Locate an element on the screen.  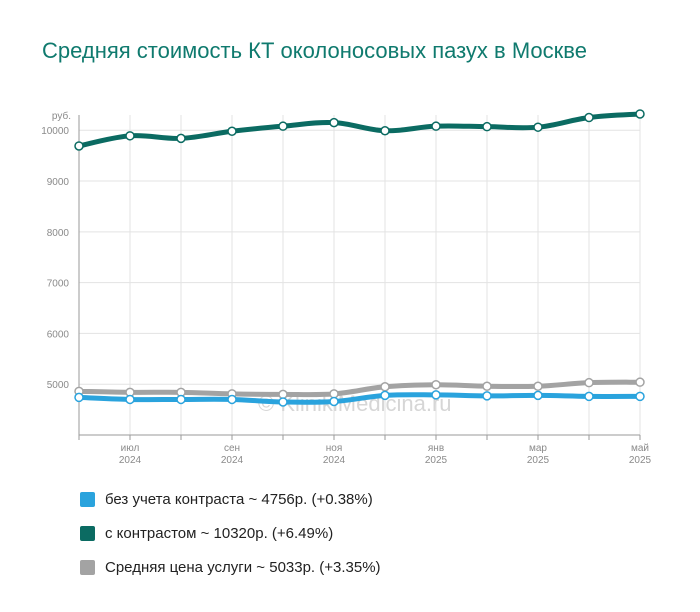
y-tick-label: 8000 is located at coordinates (58, 233).